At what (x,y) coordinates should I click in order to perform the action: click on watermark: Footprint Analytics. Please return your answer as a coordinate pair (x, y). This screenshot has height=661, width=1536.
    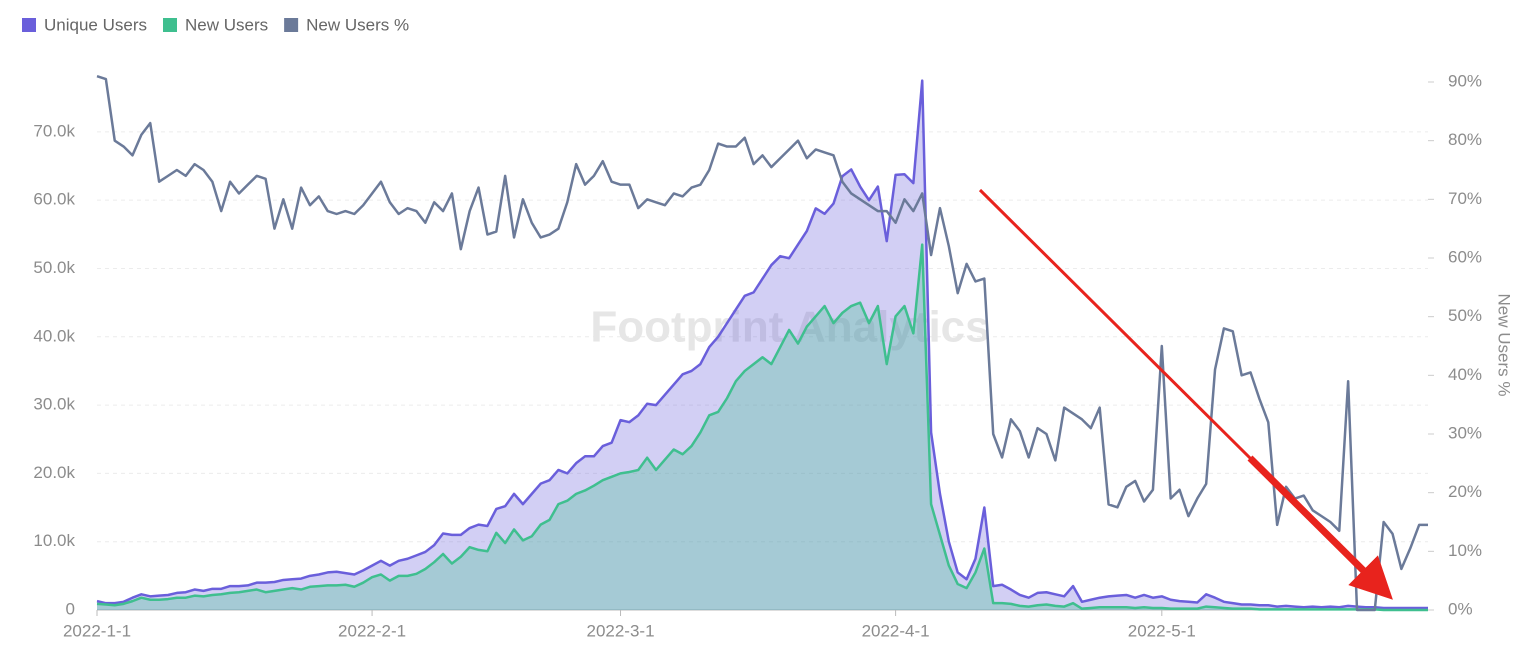
    Looking at the image, I should click on (789, 327).